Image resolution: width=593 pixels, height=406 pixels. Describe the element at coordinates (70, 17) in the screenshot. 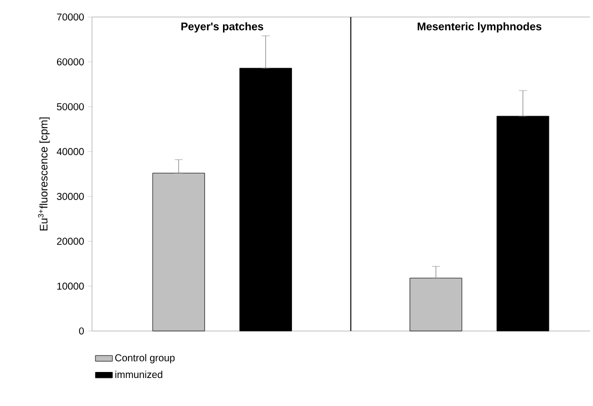

I see `y-tick-label: 70000` at that location.